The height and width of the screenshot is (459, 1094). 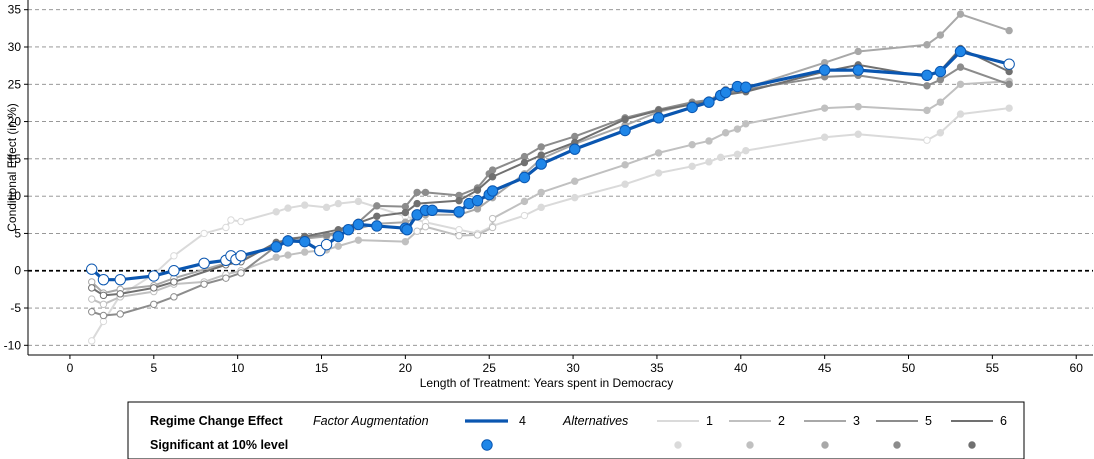 I want to click on legend-alt-3-sig-marker, so click(x=825, y=445).